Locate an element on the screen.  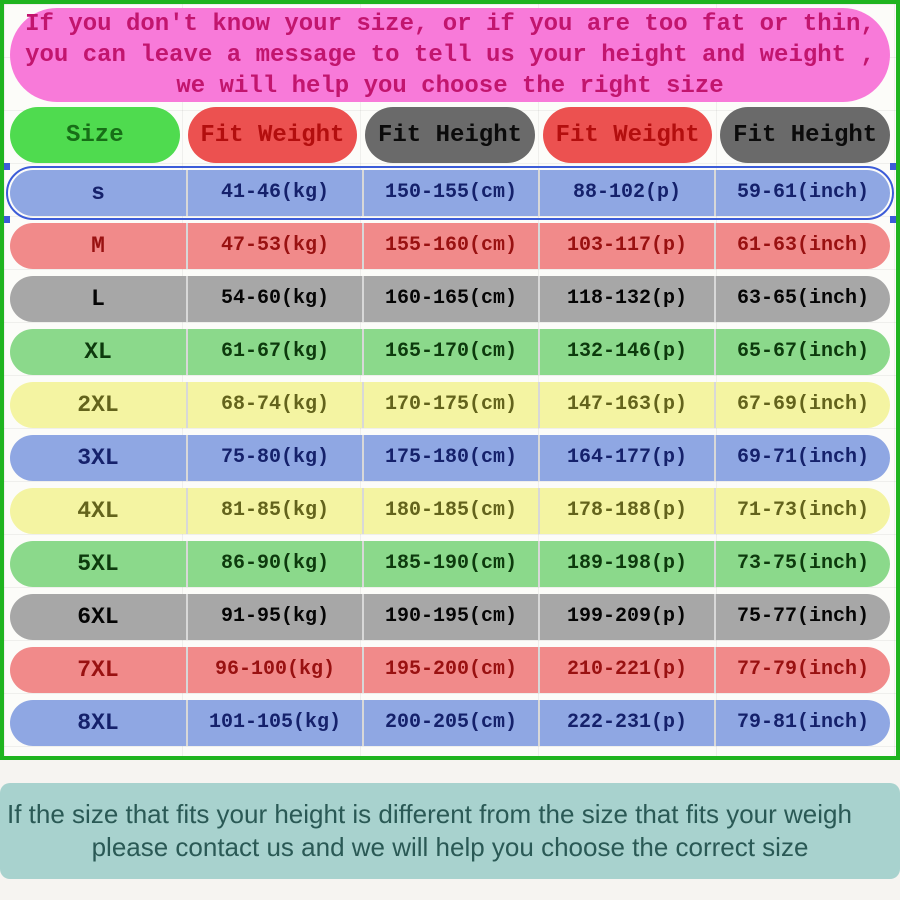
fit-height-cm-cell: 155-160(cm) is located at coordinates (450, 246).